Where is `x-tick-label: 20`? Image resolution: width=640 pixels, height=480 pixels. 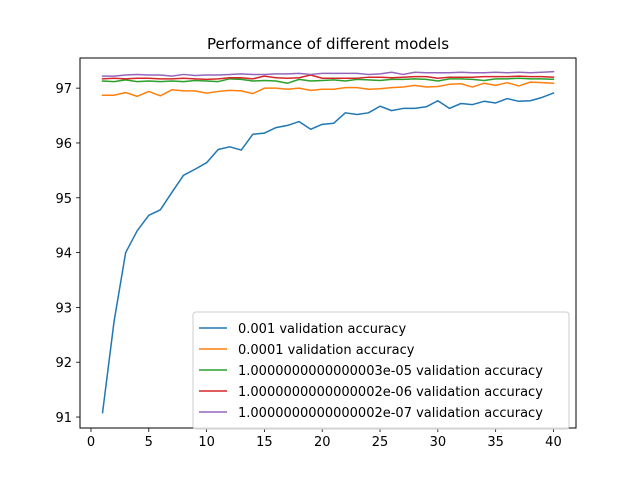 x-tick-label: 20 is located at coordinates (322, 442).